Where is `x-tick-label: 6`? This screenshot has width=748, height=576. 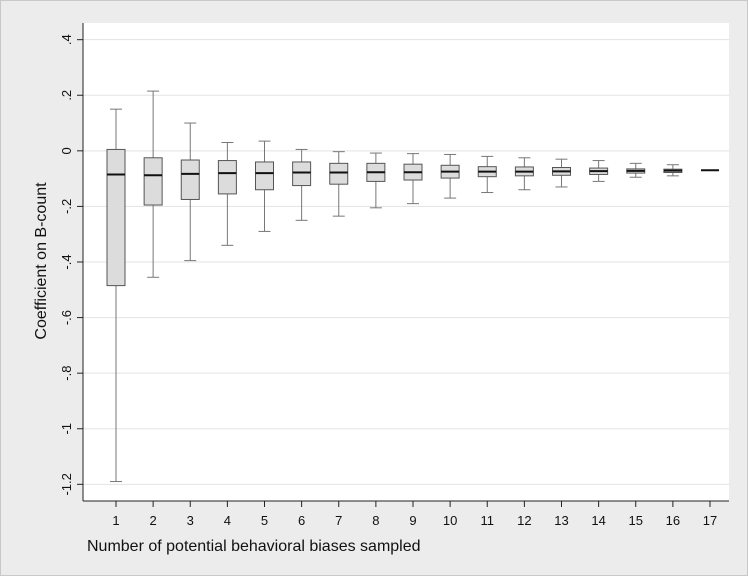 x-tick-label: 6 is located at coordinates (301, 520).